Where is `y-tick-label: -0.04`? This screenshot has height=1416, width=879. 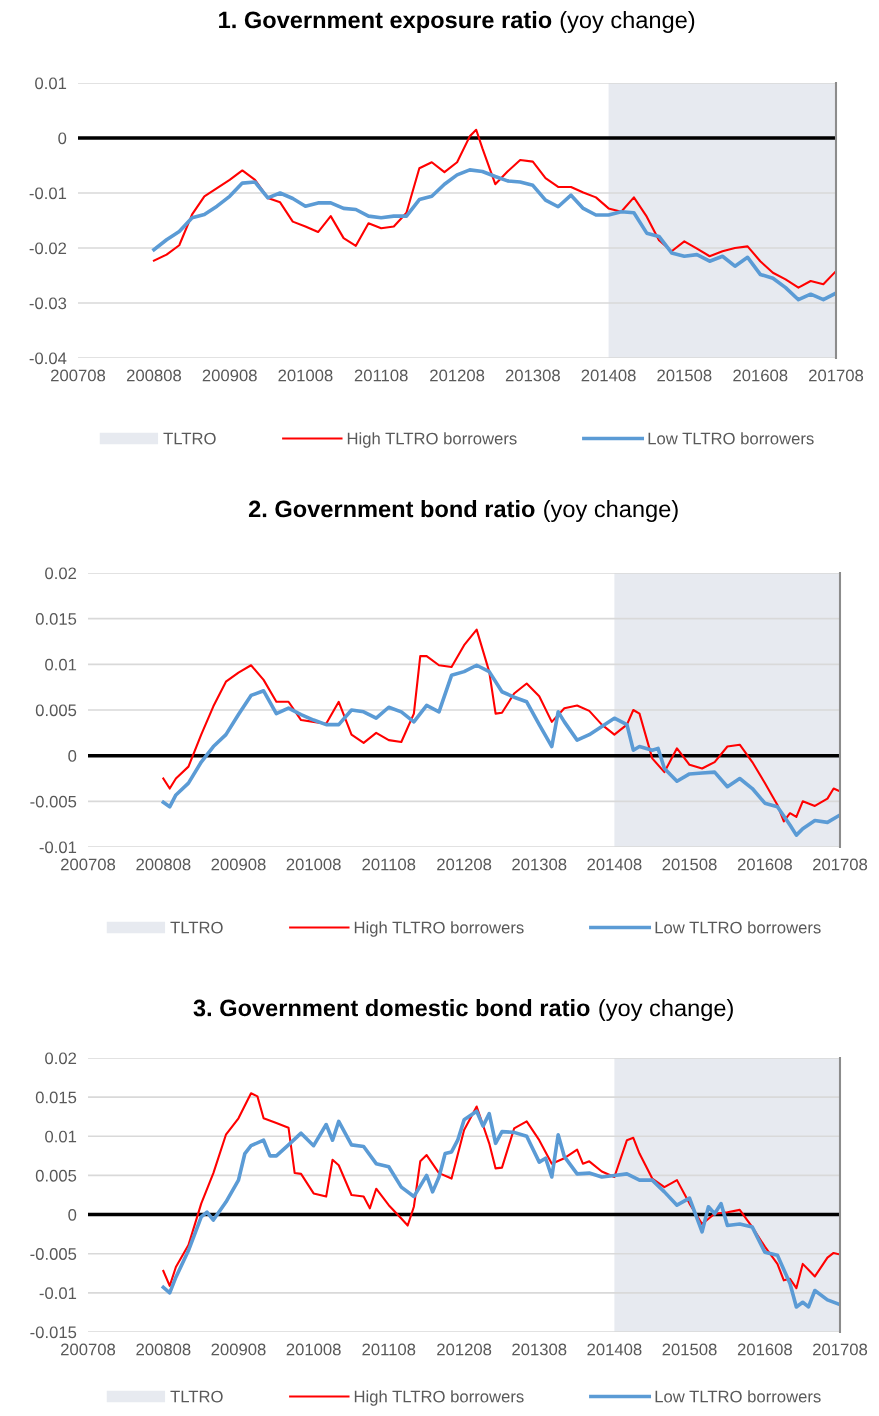
y-tick-label: -0.04 is located at coordinates (48, 358).